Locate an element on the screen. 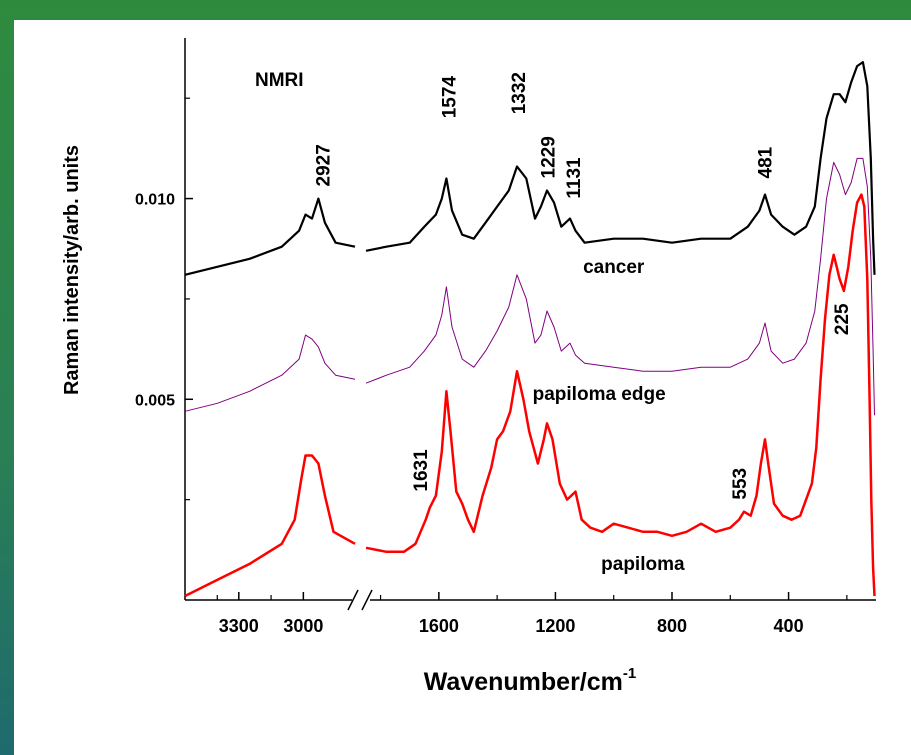 The image size is (911, 755). peak-annotation: 1574 is located at coordinates (450, 97).